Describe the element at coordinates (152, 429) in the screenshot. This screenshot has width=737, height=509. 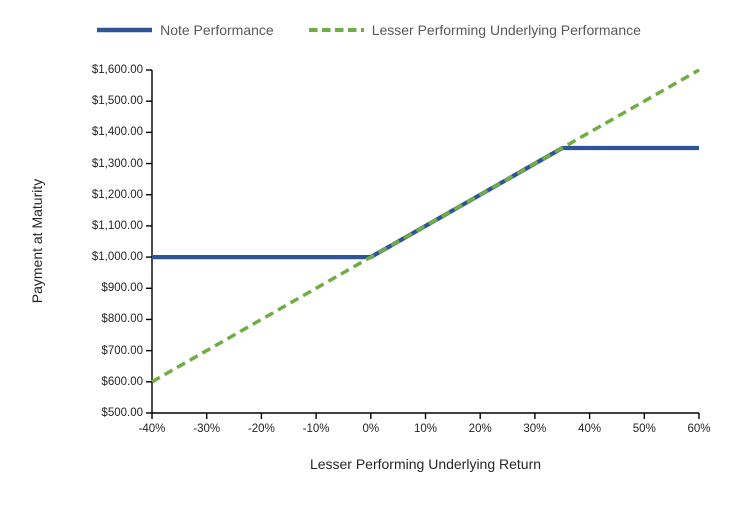
I see `x-tick-label: -40%` at that location.